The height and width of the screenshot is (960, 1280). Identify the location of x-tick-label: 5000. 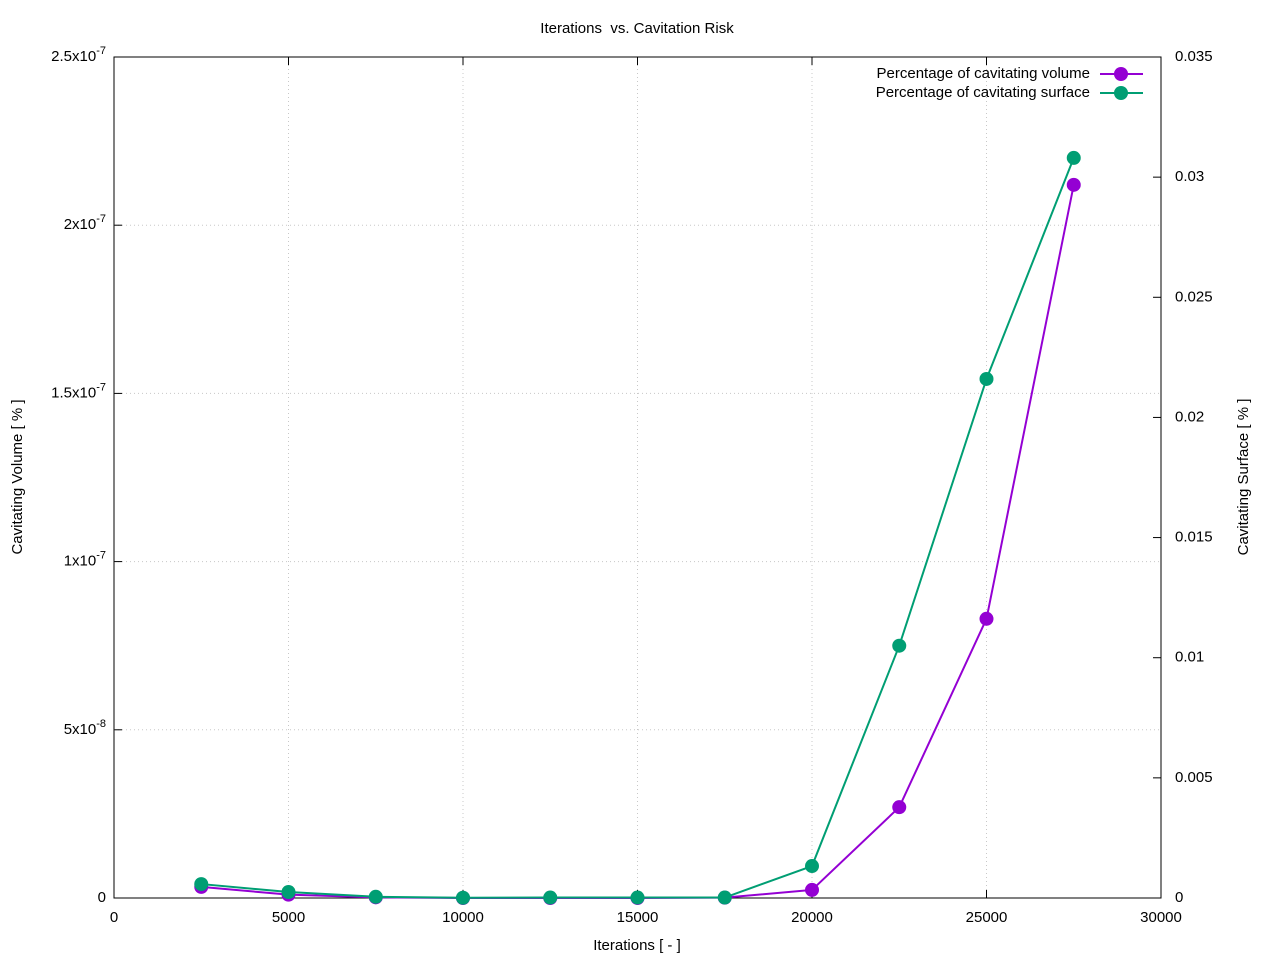
(288, 917).